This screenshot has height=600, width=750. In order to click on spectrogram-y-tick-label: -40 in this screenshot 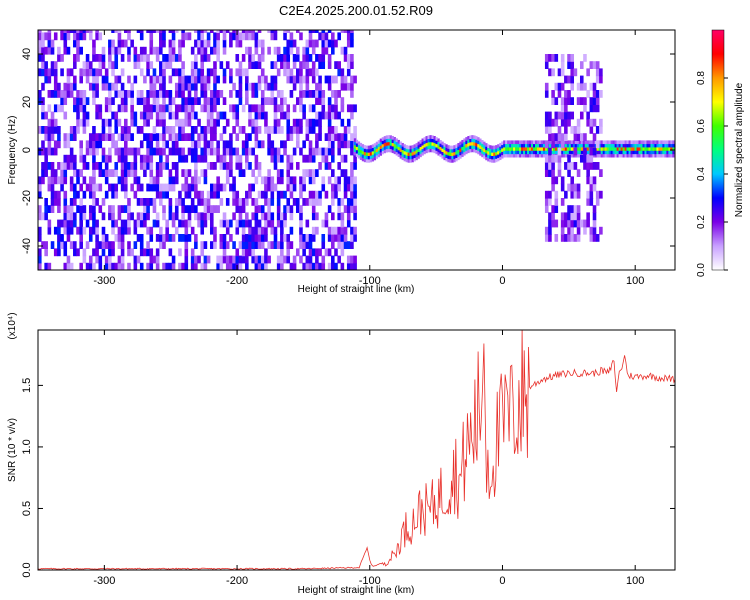, I will do `click(27, 246)`.